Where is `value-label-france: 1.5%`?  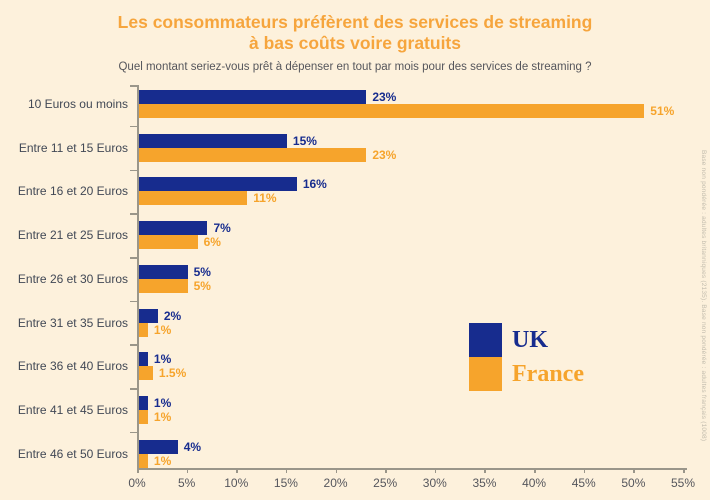 value-label-france: 1.5% is located at coordinates (172, 373).